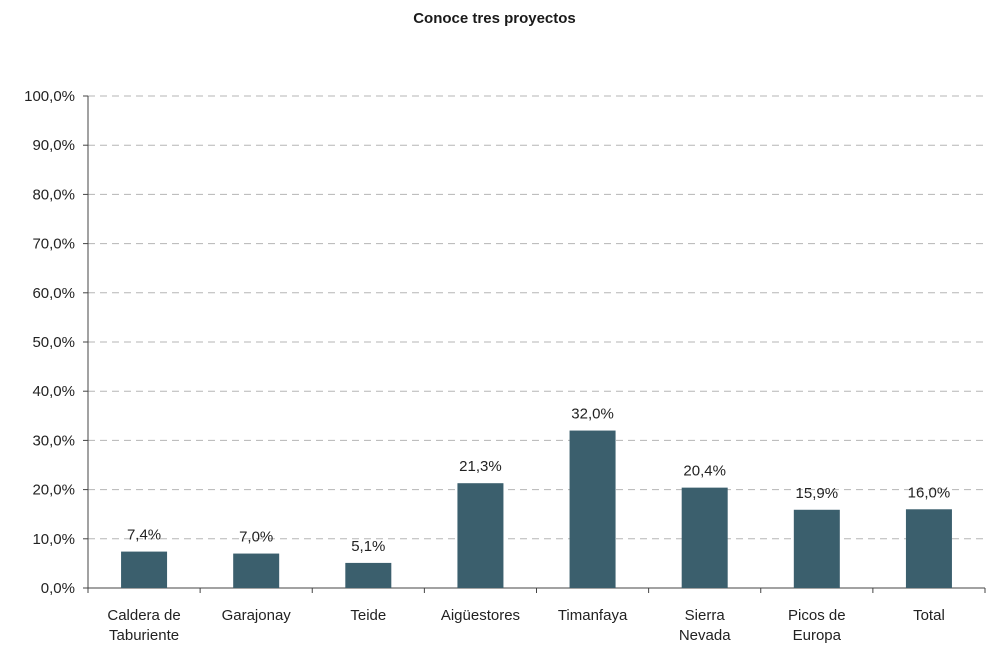  I want to click on y-tick-label: 0,0%, so click(58, 588).